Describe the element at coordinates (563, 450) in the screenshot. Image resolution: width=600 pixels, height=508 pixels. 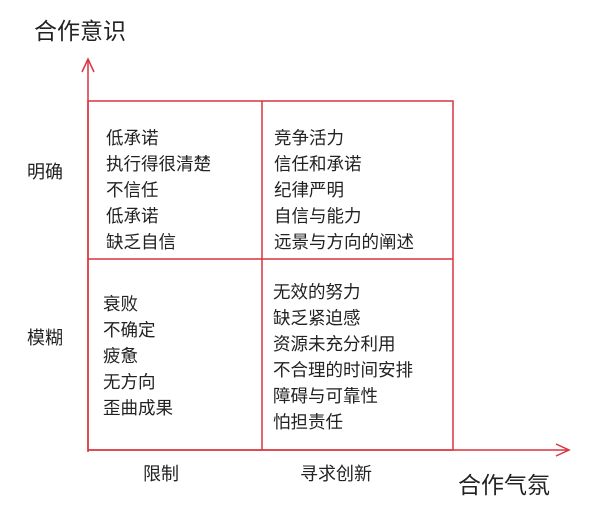
I see `x-axis-arrow` at that location.